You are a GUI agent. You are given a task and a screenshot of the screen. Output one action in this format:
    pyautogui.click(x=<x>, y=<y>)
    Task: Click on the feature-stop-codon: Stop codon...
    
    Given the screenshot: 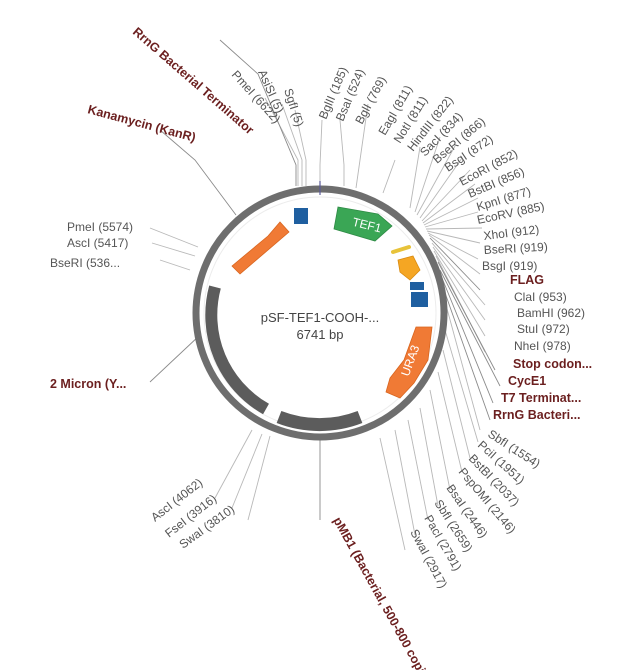 What is the action you would take?
    pyautogui.click(x=552, y=364)
    